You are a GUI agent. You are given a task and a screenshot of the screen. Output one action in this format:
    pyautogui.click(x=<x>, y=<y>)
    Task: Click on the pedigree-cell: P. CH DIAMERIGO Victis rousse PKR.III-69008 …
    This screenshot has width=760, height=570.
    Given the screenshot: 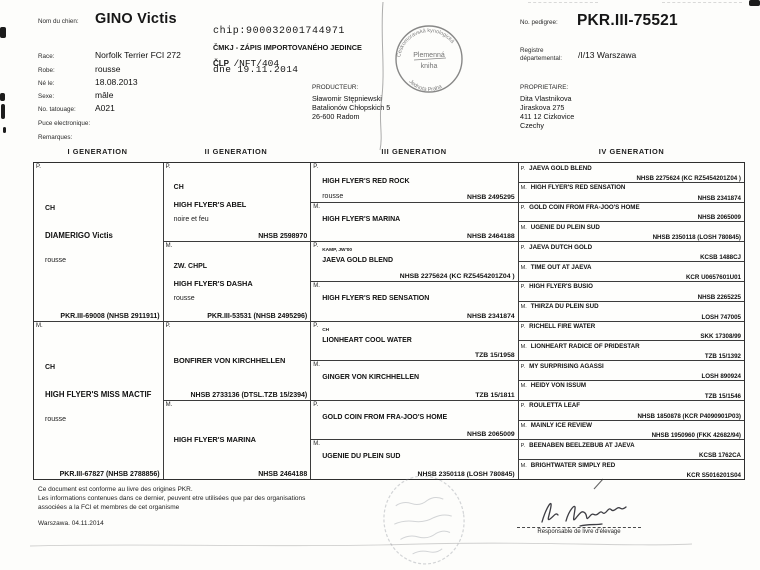 What is the action you would take?
    pyautogui.click(x=98, y=242)
    